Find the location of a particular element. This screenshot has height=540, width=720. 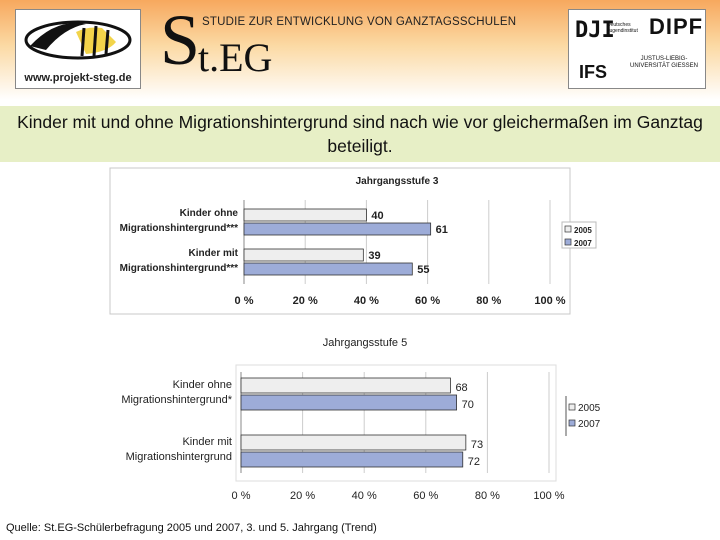

chart2-category-label: Migrationshintergrund* is located at coordinates (176, 400).